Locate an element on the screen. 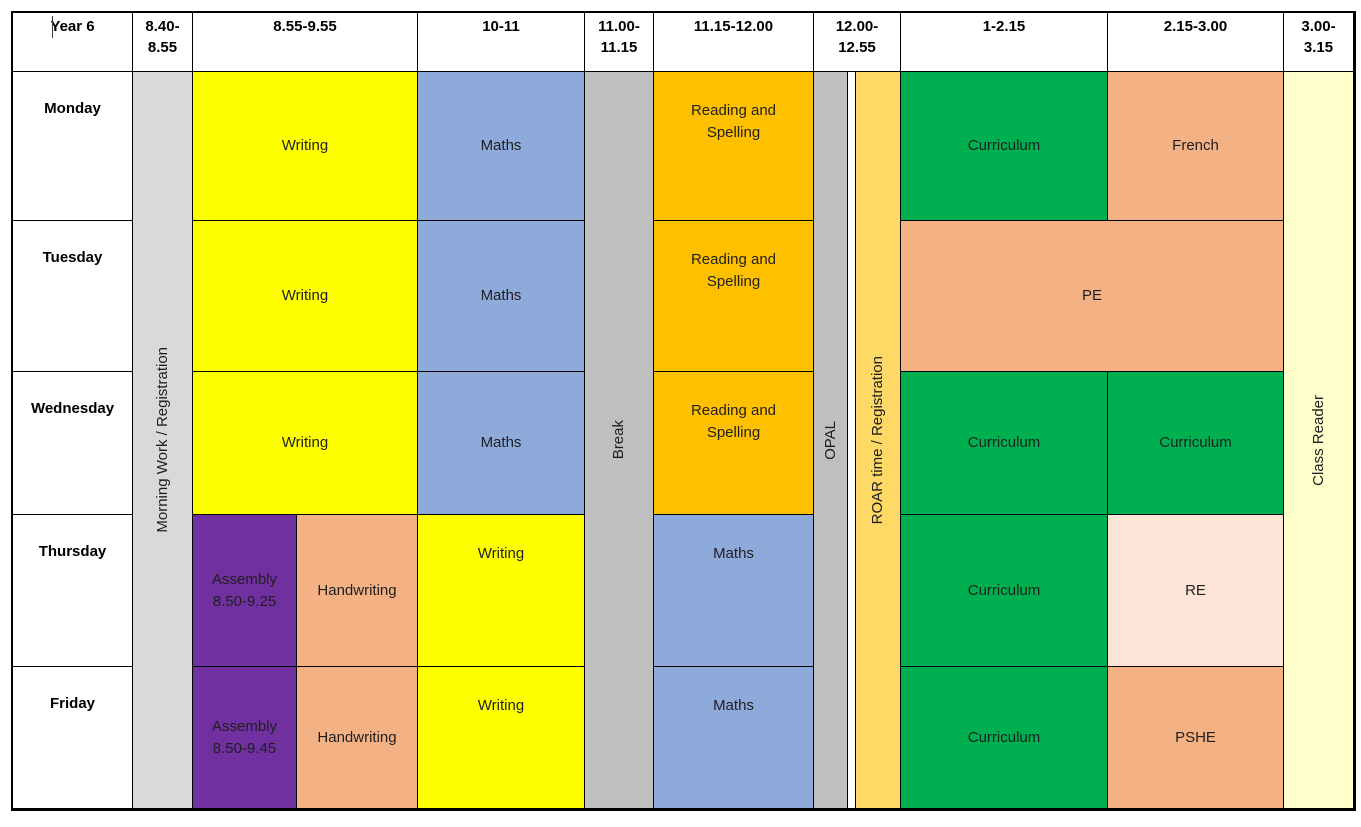 Image resolution: width=1361 pixels, height=827 pixels. lesson-thursday-writing: Writing is located at coordinates (501, 591).